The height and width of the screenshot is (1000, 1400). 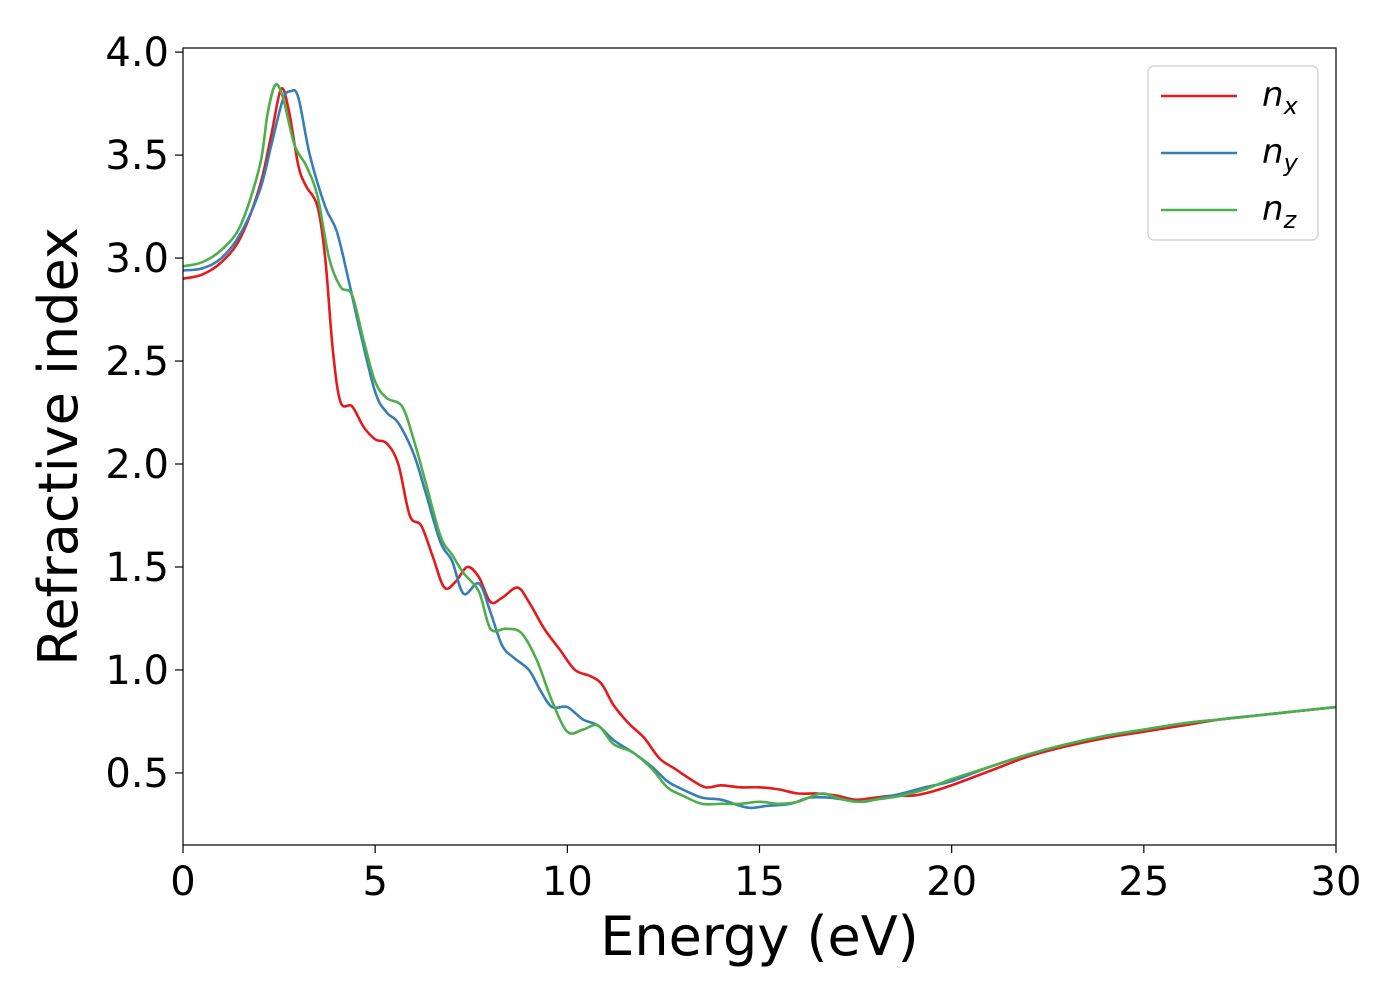 I want to click on legend-label-ny: ny, so click(x=1280, y=154).